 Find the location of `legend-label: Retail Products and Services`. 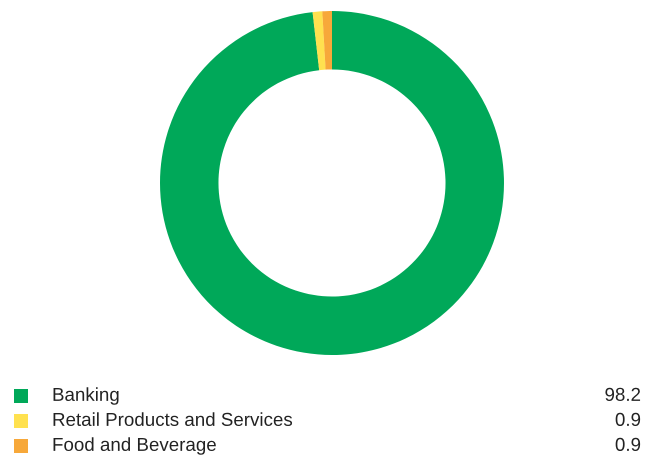

legend-label: Retail Products and Services is located at coordinates (173, 419).